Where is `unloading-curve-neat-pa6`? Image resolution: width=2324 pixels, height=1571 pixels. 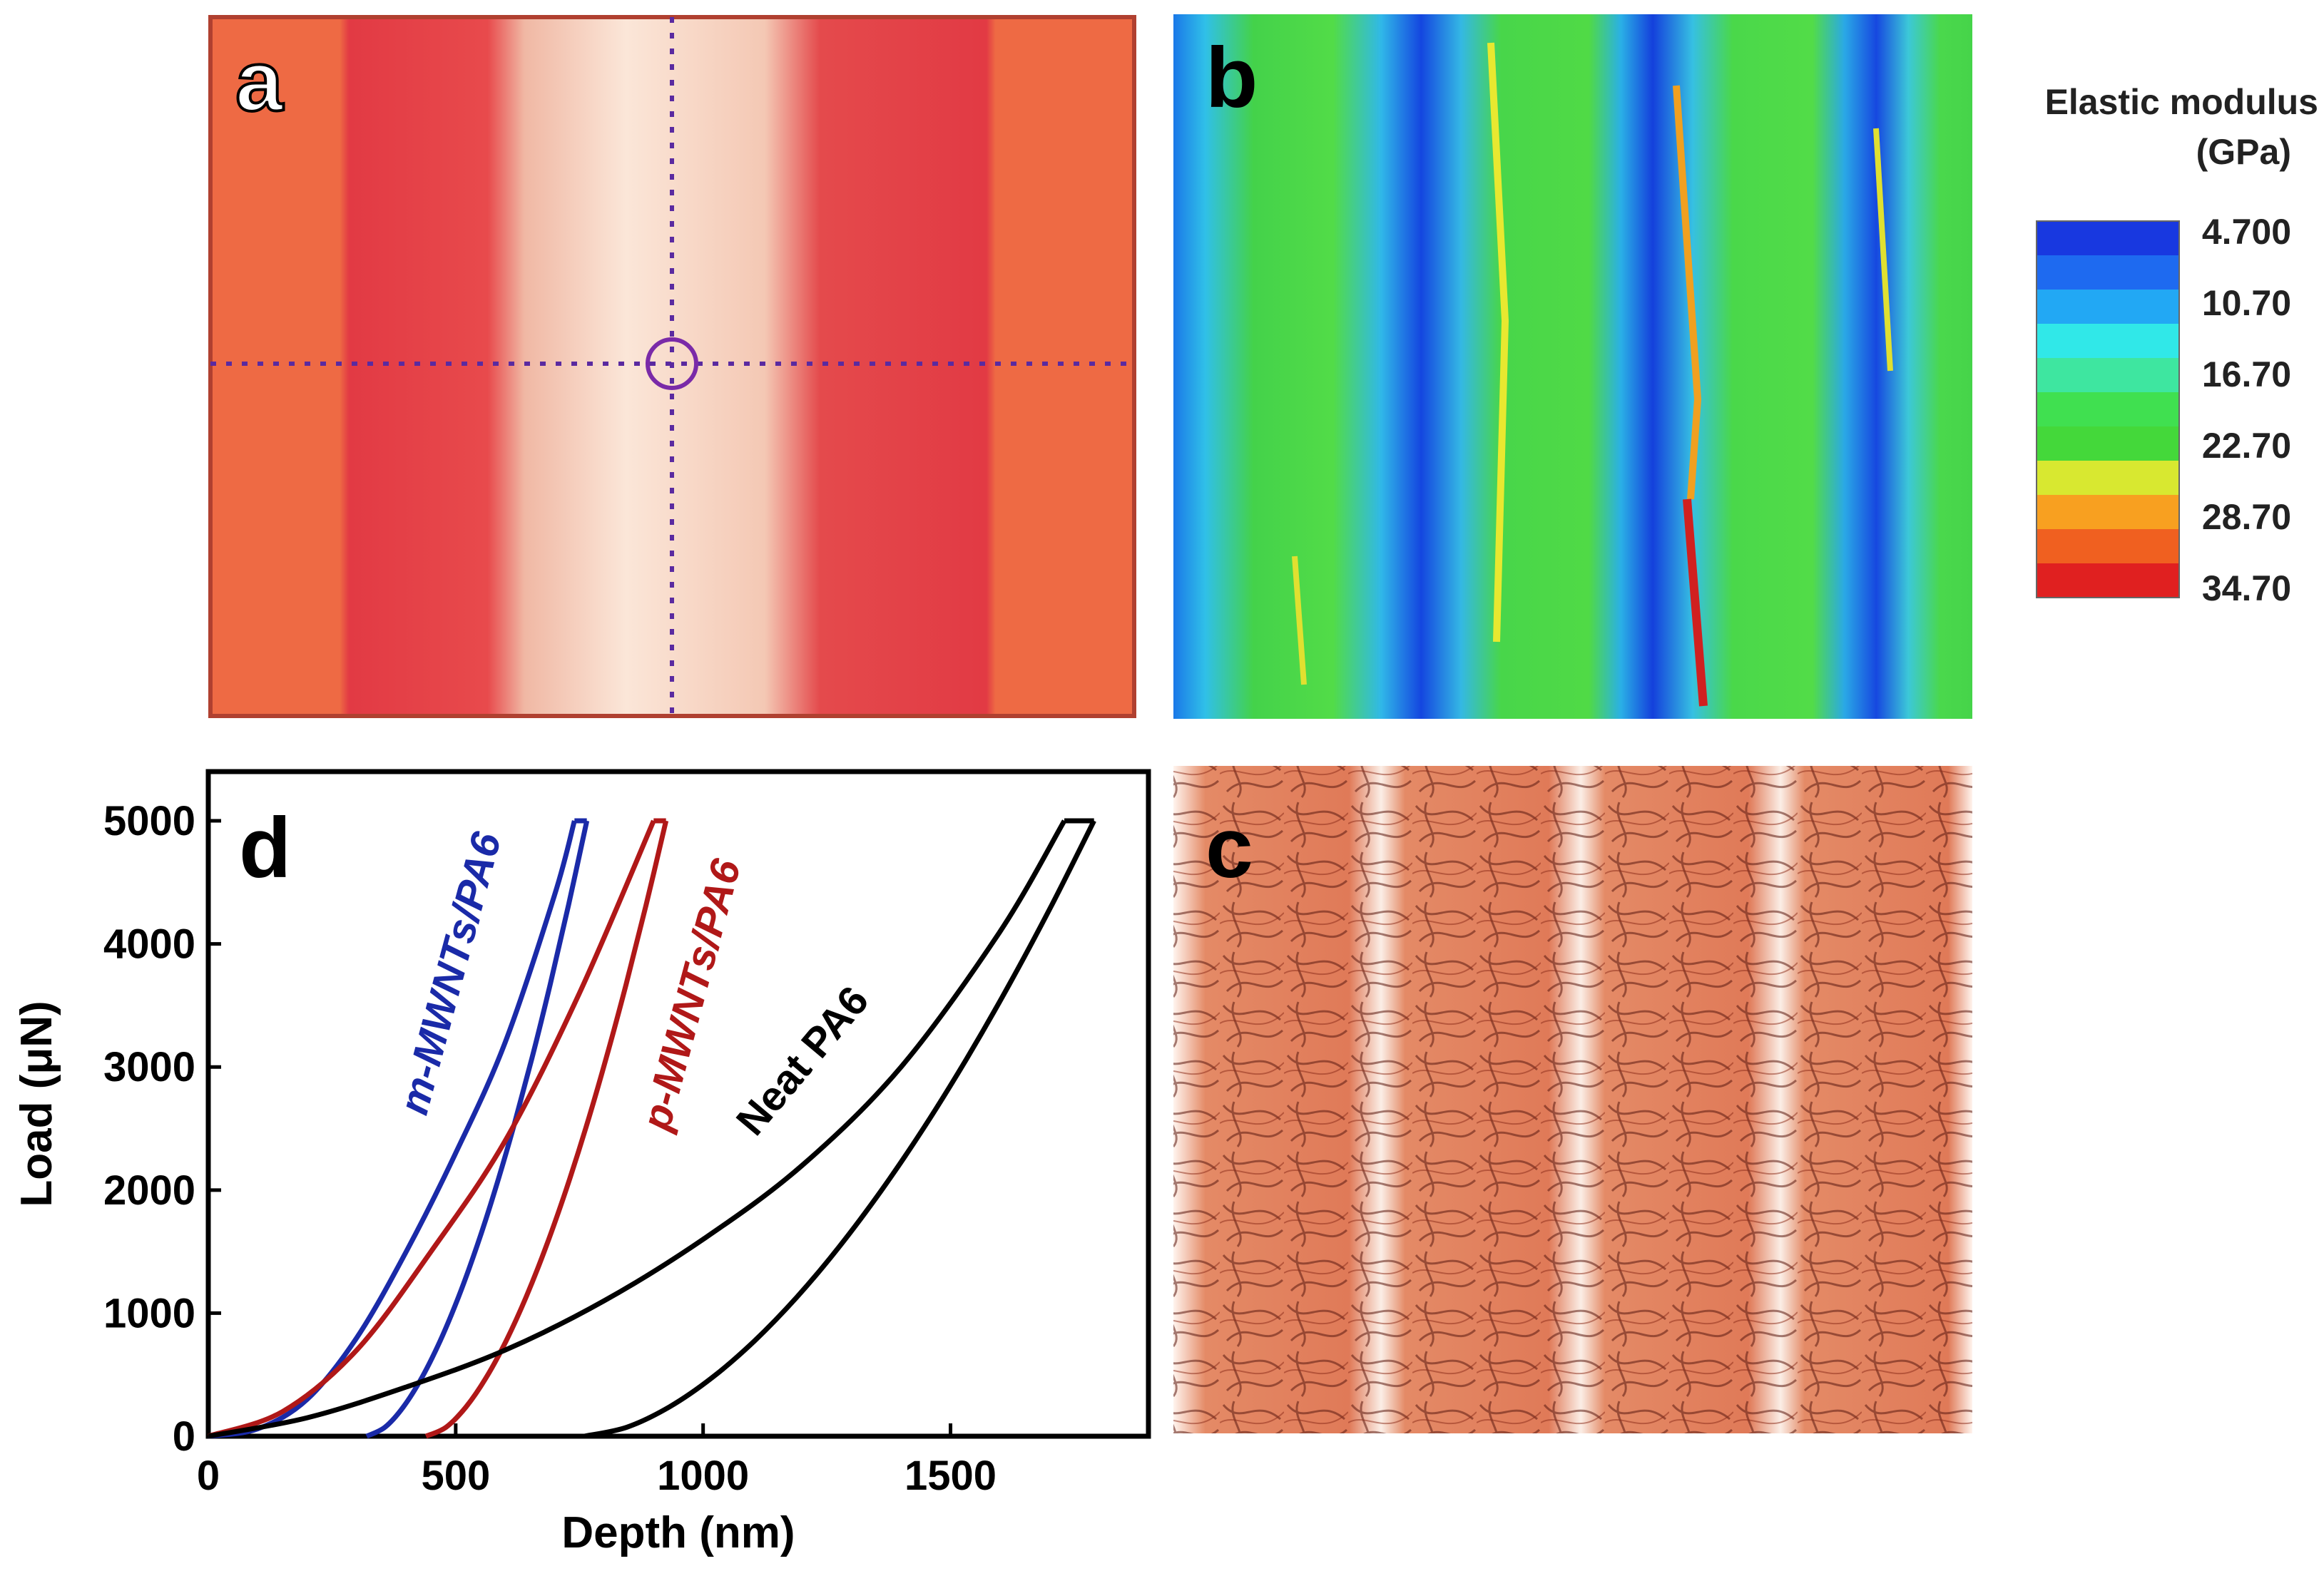
unloading-curve-neat-pa6 is located at coordinates (839, 1129).